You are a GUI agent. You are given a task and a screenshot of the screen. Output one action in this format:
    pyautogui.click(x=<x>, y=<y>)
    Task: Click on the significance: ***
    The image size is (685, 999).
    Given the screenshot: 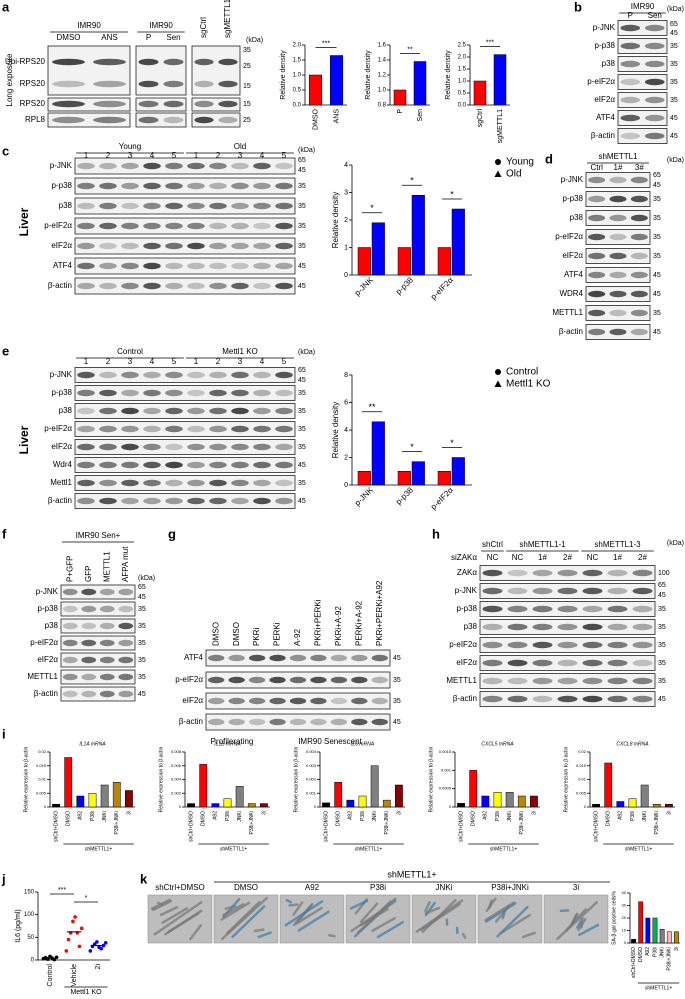 What is the action you would take?
    pyautogui.click(x=490, y=42)
    